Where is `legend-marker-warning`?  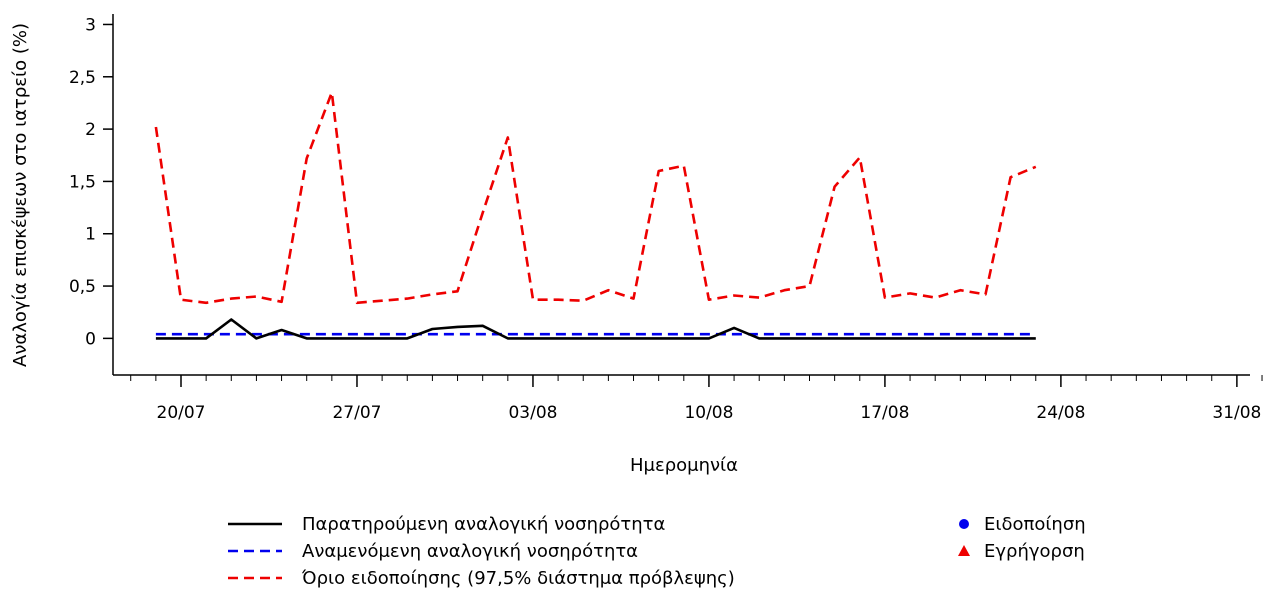 legend-marker-warning is located at coordinates (964, 550).